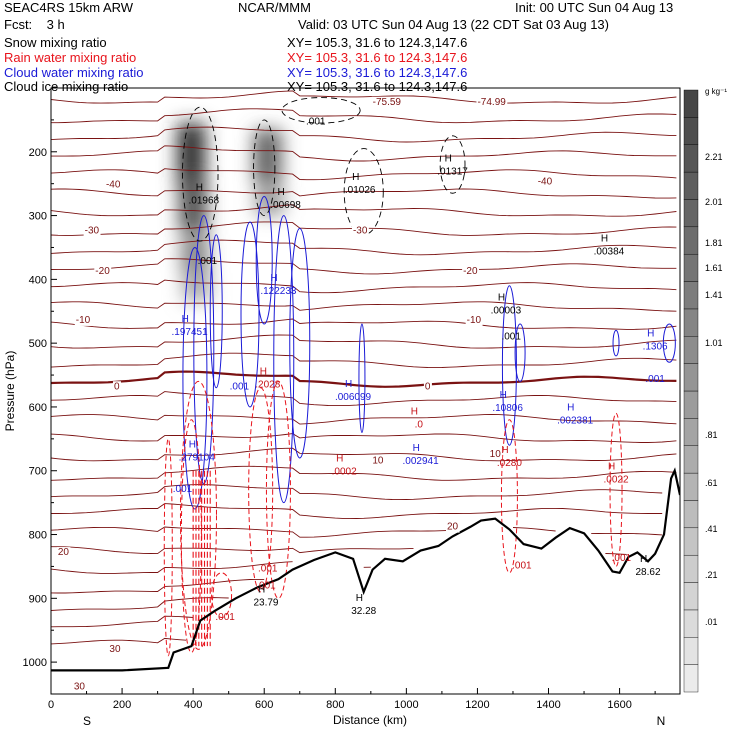  What do you see at coordinates (197, 458) in the screenshot?
I see `cloud-water-max-label: .279104` at bounding box center [197, 458].